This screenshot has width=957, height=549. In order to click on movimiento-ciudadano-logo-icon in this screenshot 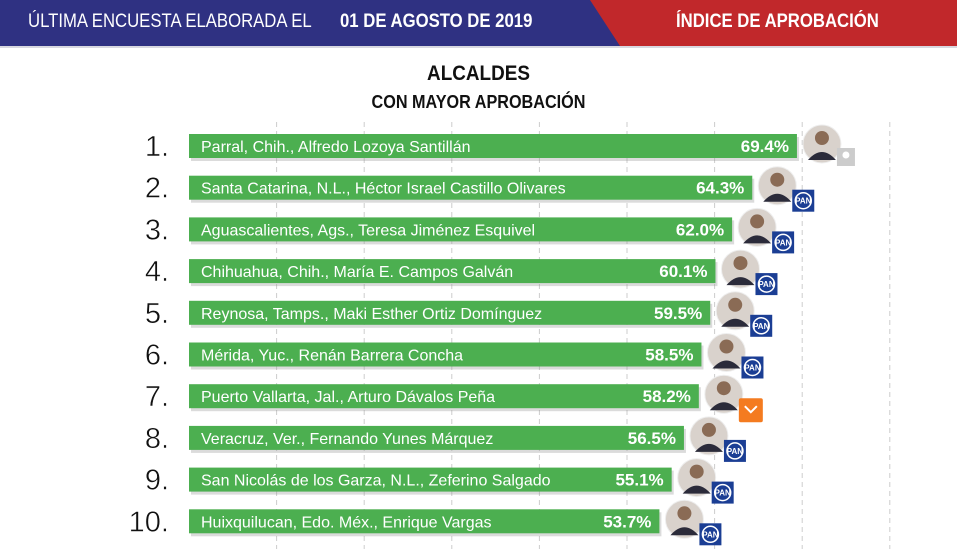, I will do `click(750, 410)`.